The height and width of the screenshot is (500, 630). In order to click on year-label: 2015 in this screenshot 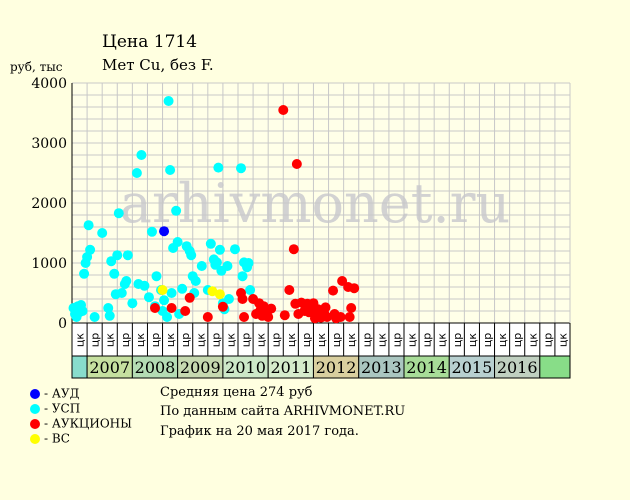, I will do `click(472, 367)`.